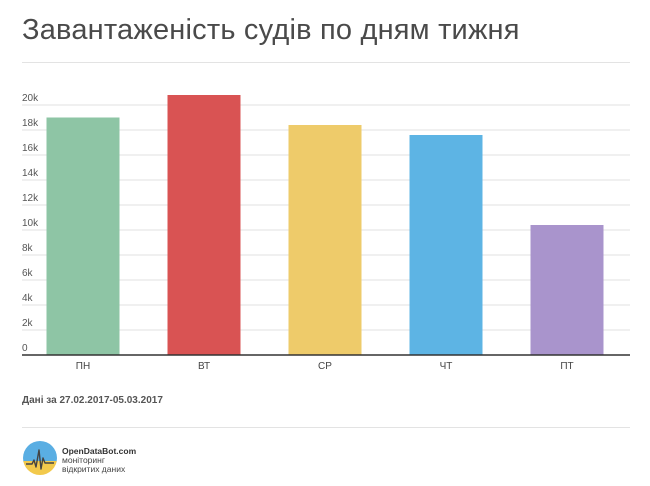 This screenshot has height=486, width=650. I want to click on y-tick-label: 12k, so click(30, 198).